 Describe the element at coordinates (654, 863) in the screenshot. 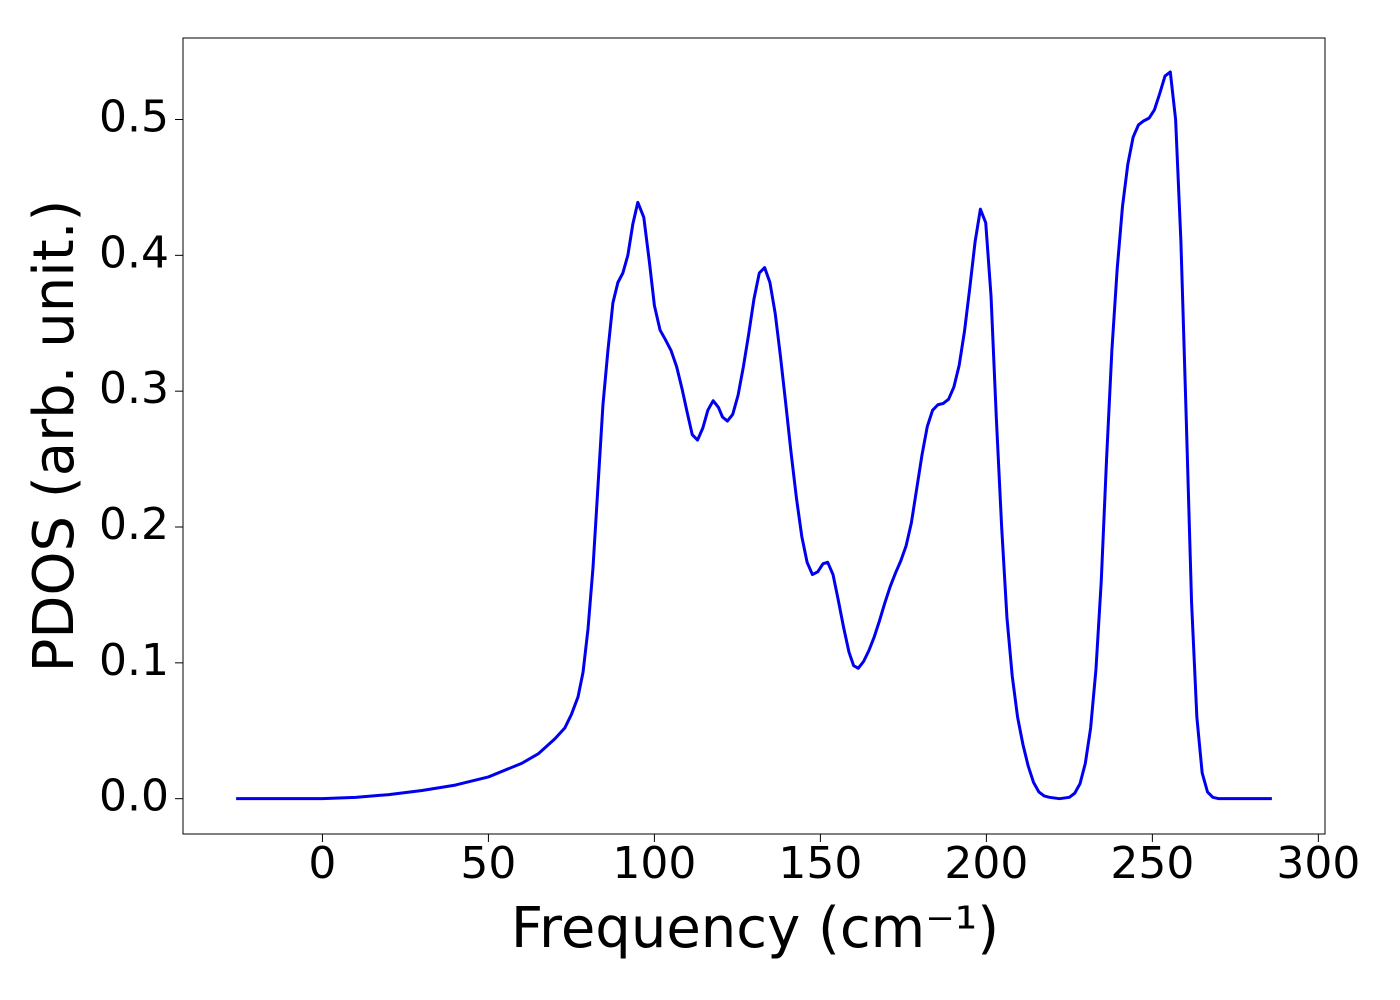

I see `x-tick-label: 100` at that location.